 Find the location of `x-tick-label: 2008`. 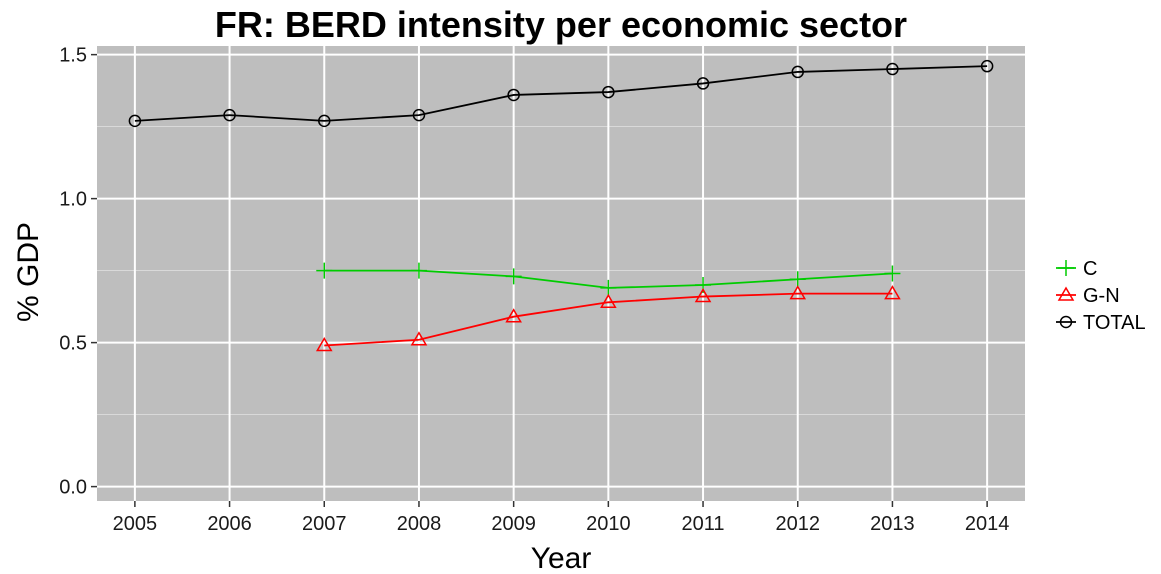

x-tick-label: 2008 is located at coordinates (419, 524).